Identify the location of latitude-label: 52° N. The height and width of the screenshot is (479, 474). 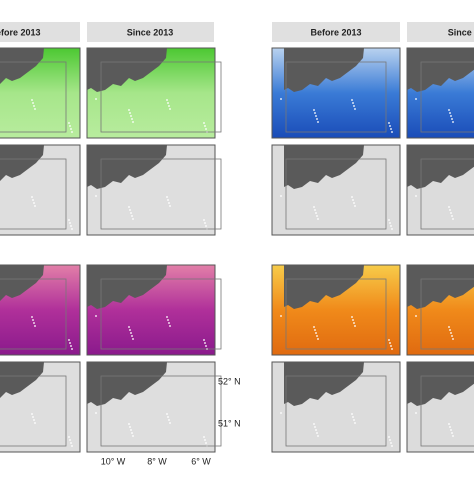
(229, 381).